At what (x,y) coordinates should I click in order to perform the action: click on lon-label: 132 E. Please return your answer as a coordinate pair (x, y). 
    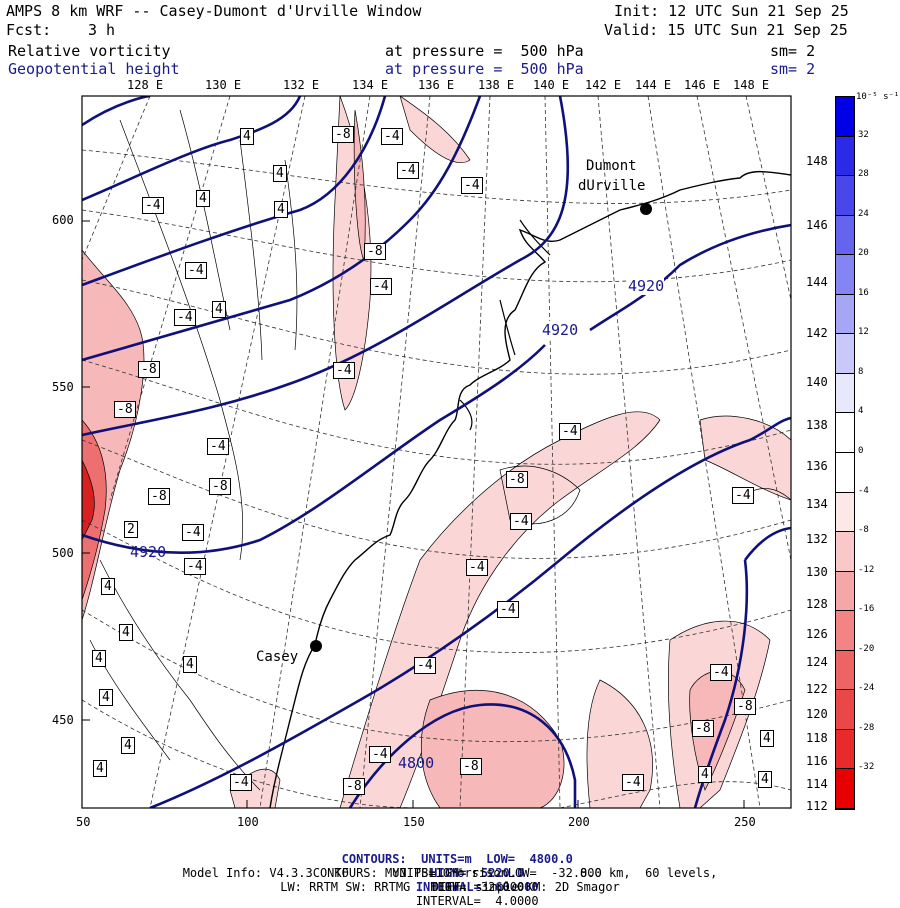
    Looking at the image, I should click on (301, 85).